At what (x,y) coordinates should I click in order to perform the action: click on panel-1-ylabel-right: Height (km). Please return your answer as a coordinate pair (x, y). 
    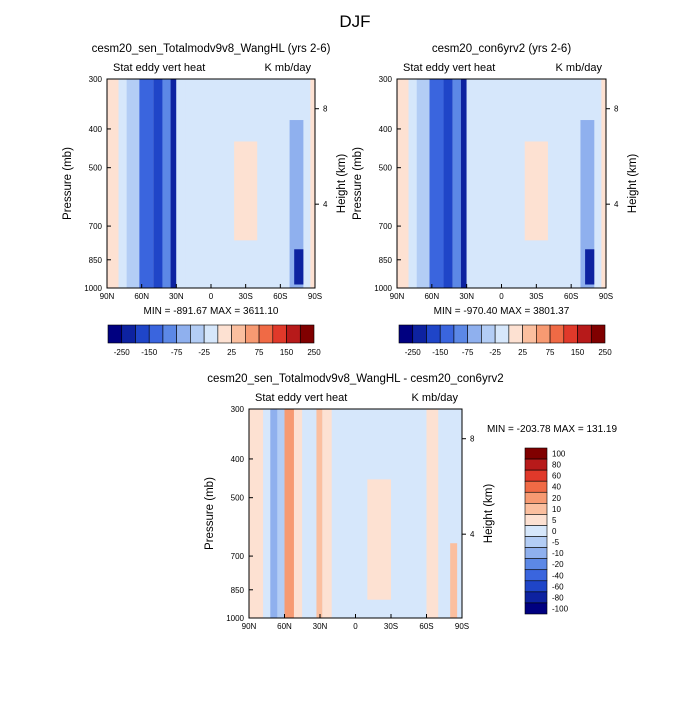
    Looking at the image, I should click on (633, 184).